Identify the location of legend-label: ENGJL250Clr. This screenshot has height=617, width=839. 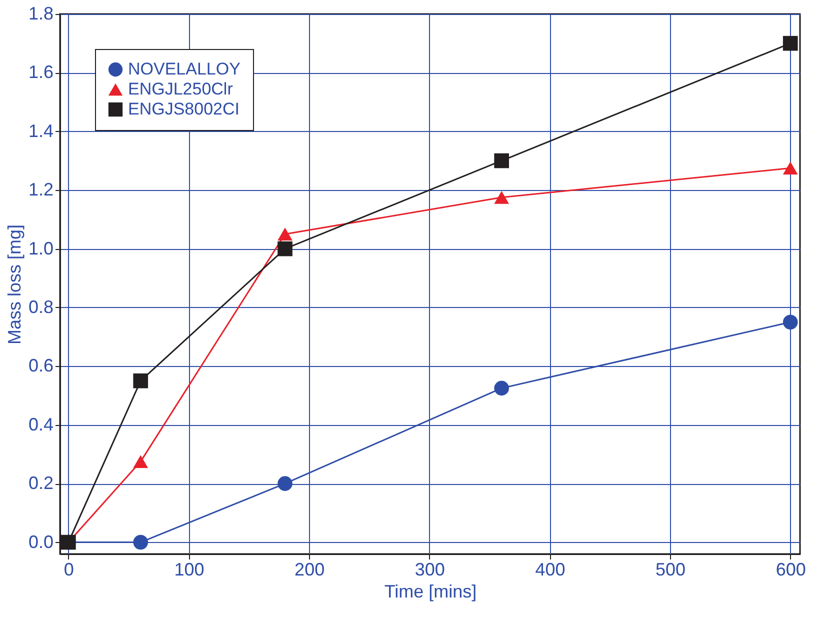
(181, 89).